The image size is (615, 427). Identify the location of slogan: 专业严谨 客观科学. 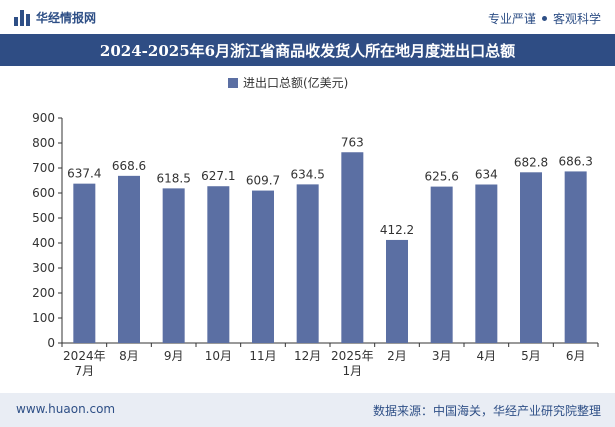
(544, 18).